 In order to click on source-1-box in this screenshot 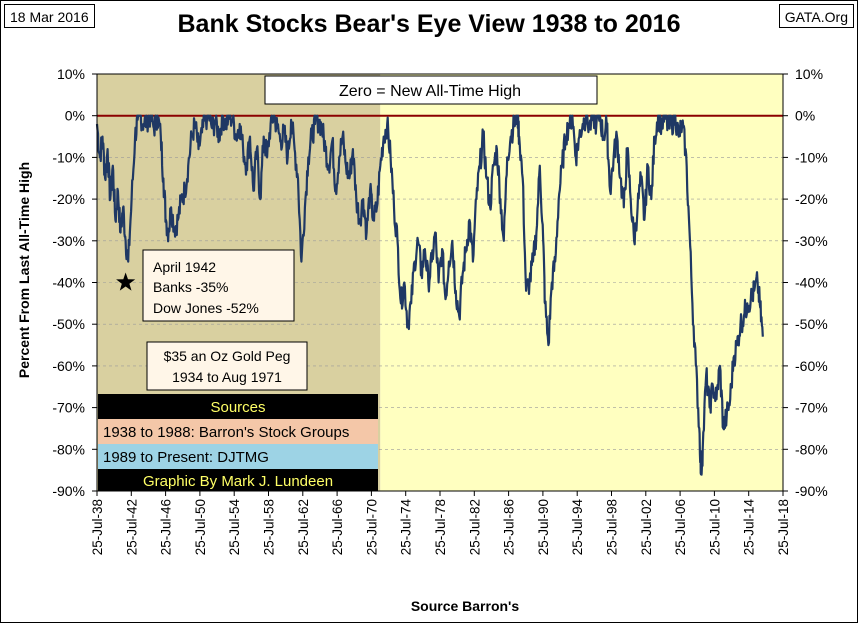, I will do `click(238, 431)`.